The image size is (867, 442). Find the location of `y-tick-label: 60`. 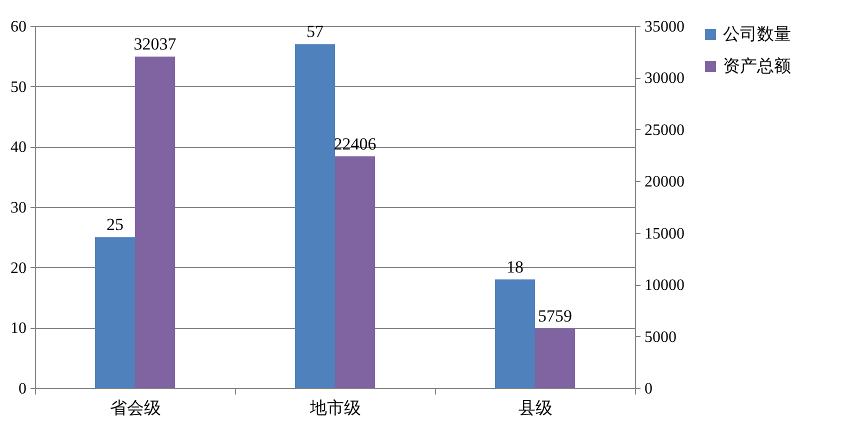

y-tick-label: 60 is located at coordinates (18, 27).